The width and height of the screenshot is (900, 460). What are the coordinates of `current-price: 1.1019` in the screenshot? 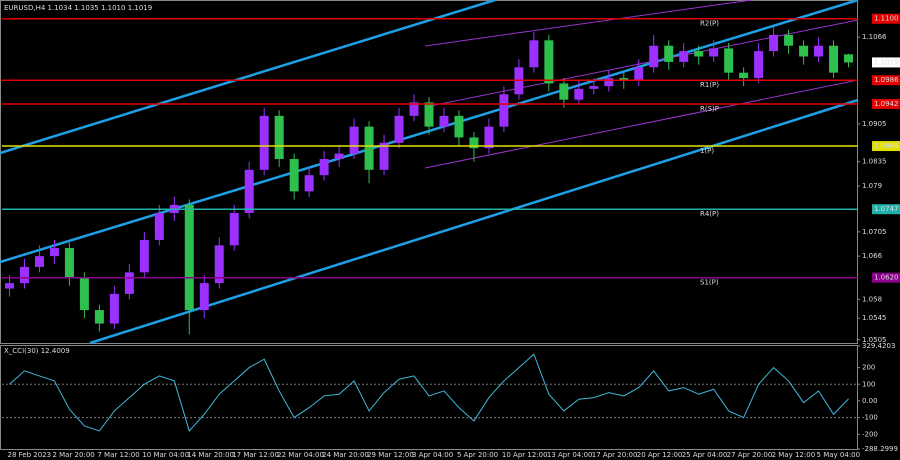 It's located at (886, 62).